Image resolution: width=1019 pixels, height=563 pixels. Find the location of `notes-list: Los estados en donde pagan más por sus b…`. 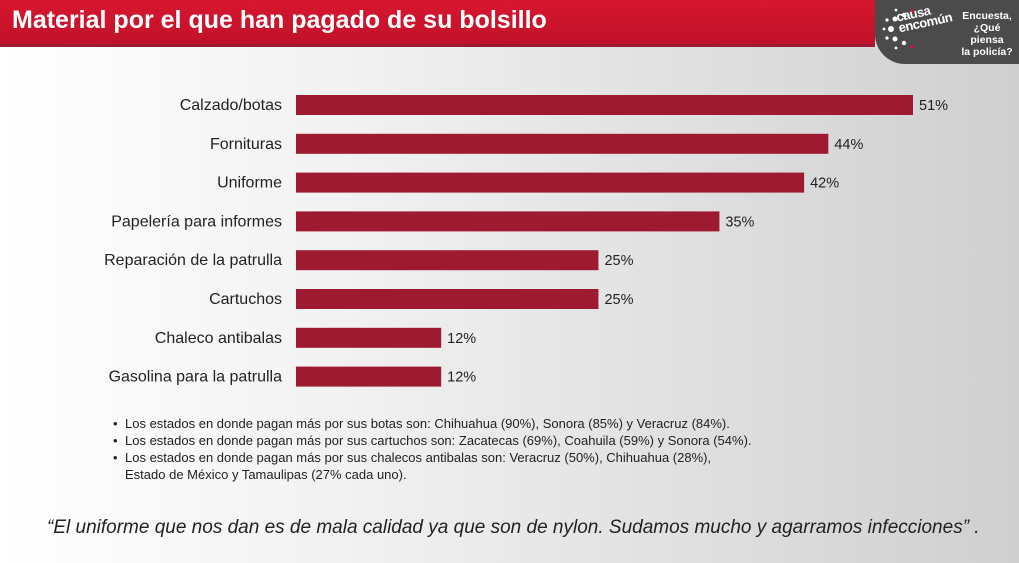

notes-list: Los estados en donde pagan más por sus b… is located at coordinates (432, 449).